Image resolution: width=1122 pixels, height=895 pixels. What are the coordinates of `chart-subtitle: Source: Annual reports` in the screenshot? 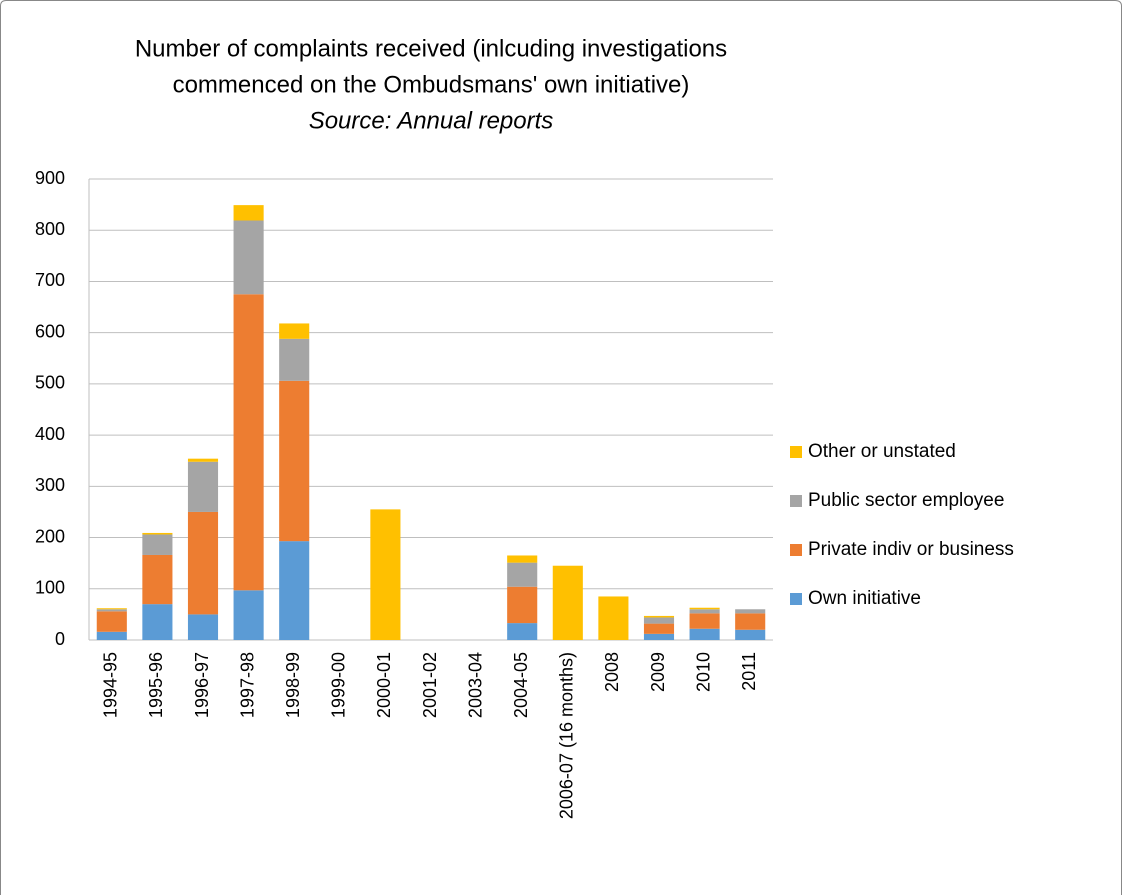 It's located at (431, 120).